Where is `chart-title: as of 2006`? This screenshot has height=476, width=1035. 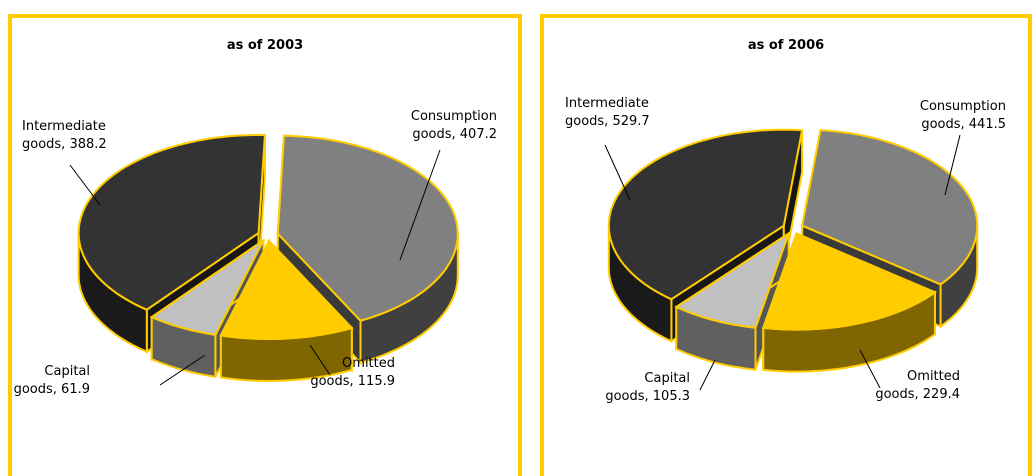
chart-title: as of 2006 is located at coordinates (786, 45).